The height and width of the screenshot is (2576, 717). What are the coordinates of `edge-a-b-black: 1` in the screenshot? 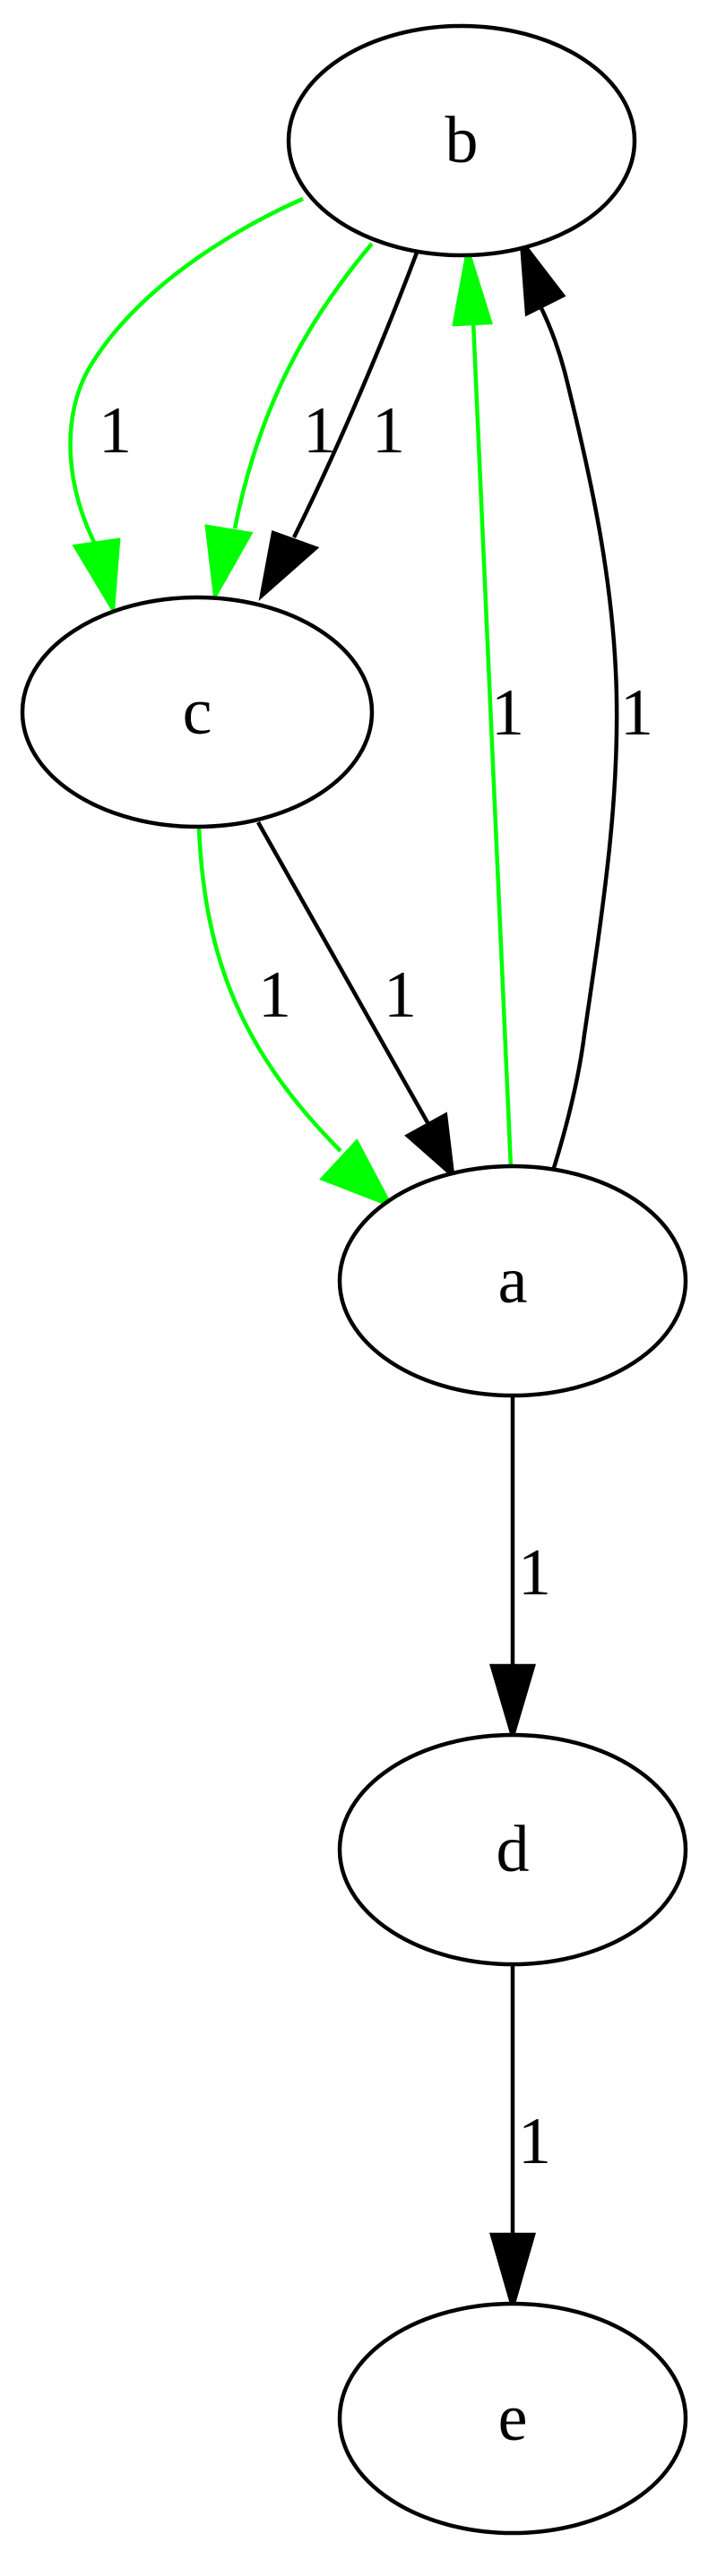 It's located at (586, 702).